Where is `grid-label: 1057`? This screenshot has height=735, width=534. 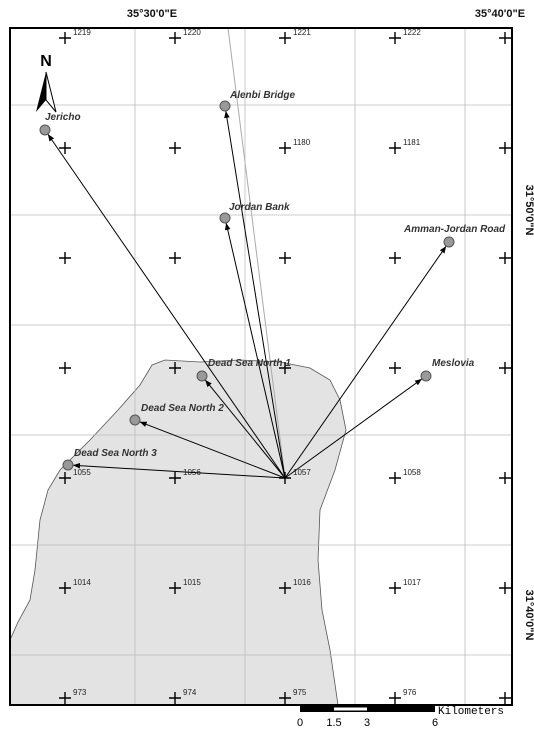
grid-label: 1057 is located at coordinates (302, 472).